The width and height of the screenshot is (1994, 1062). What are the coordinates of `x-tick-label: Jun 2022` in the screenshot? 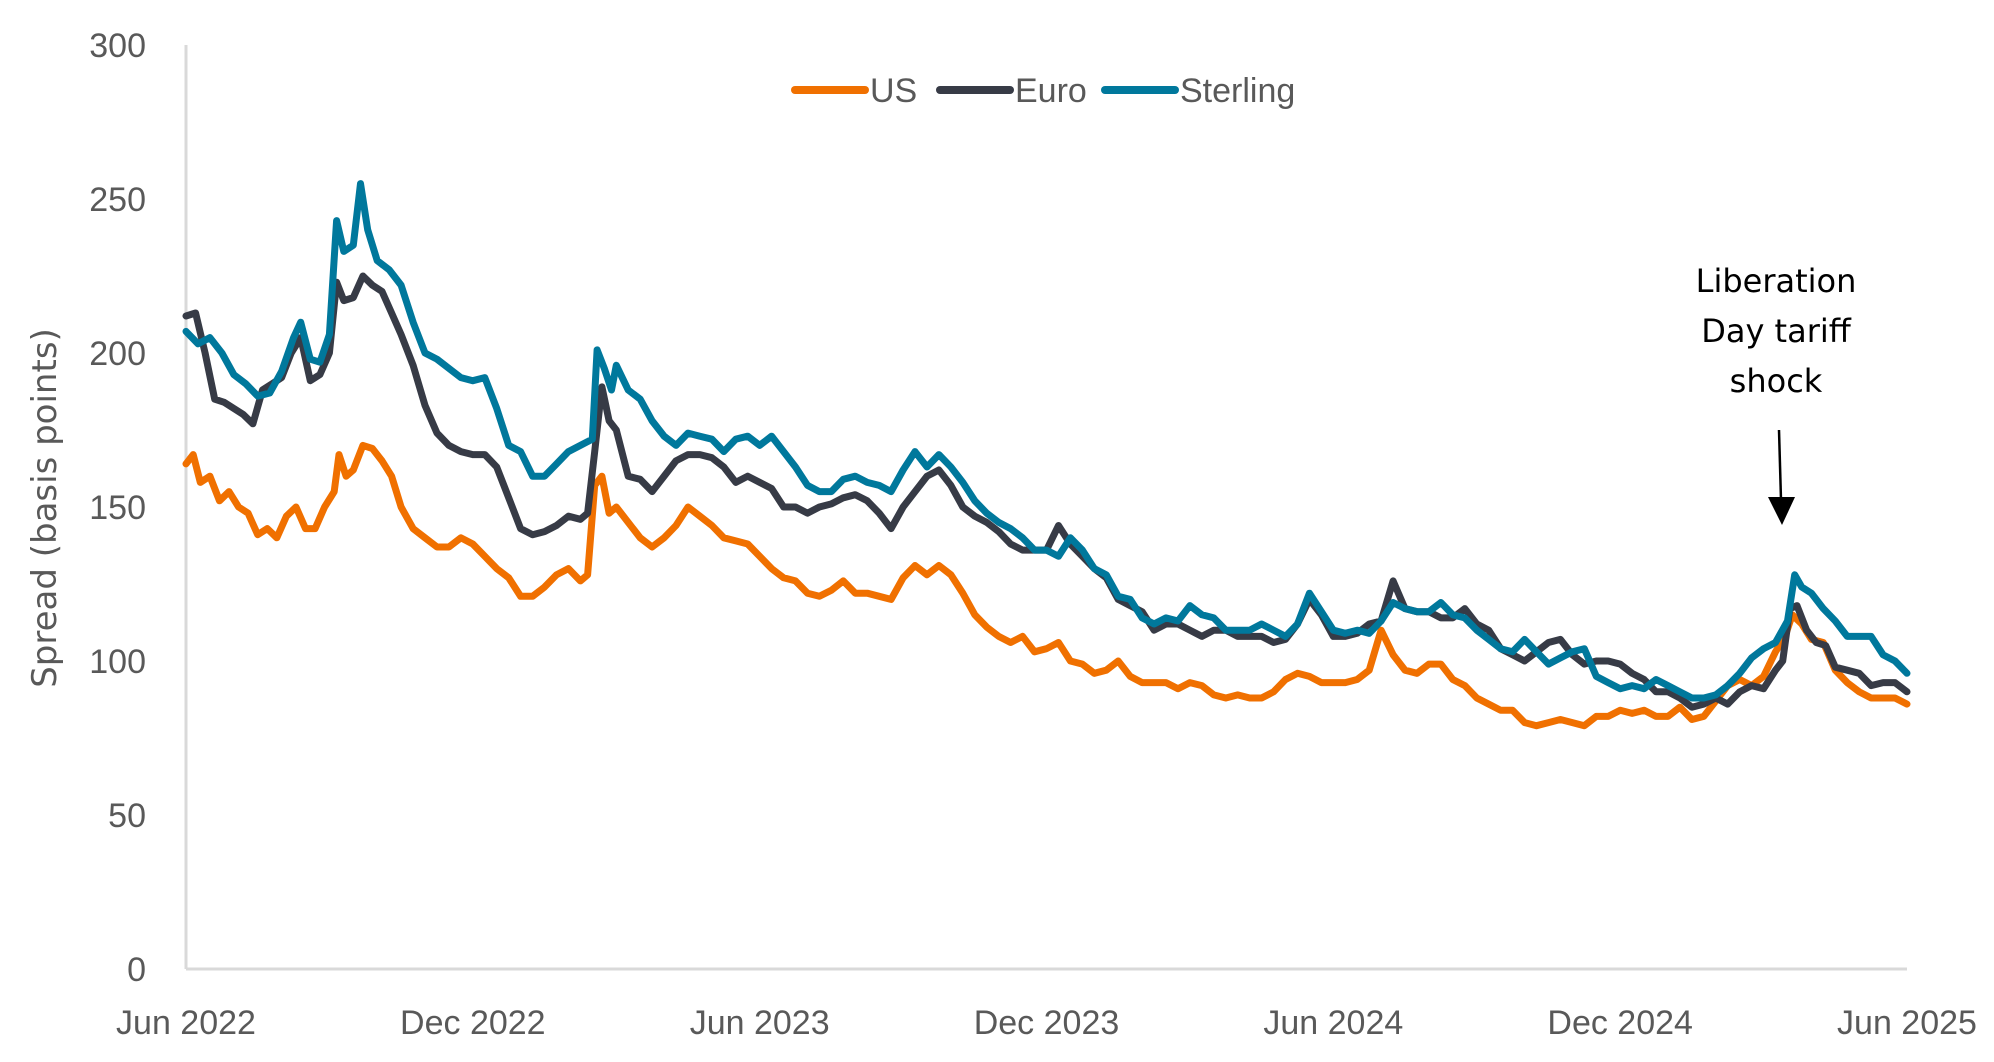 It's located at (186, 1023).